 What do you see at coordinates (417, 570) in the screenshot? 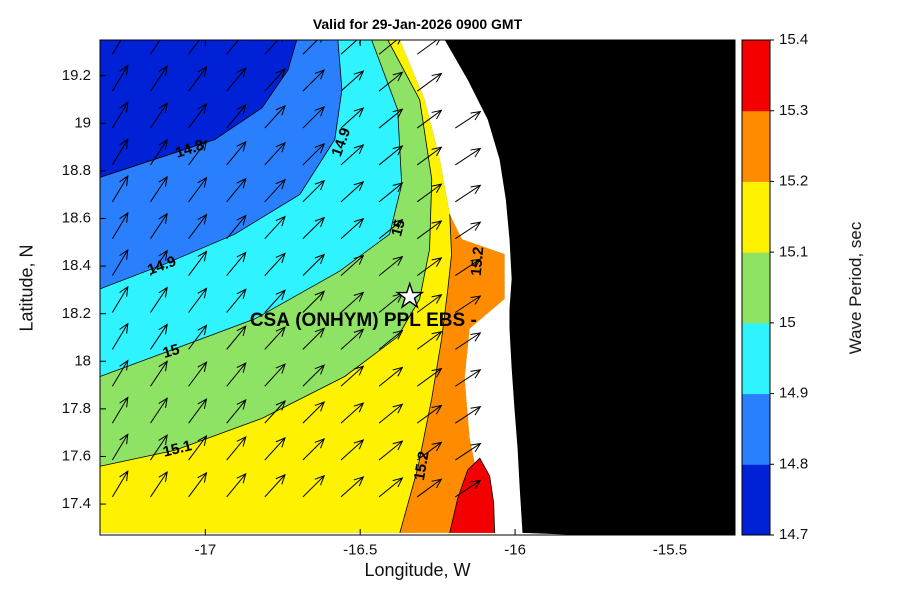
I see `x-axis-label: Longitude, W` at bounding box center [417, 570].